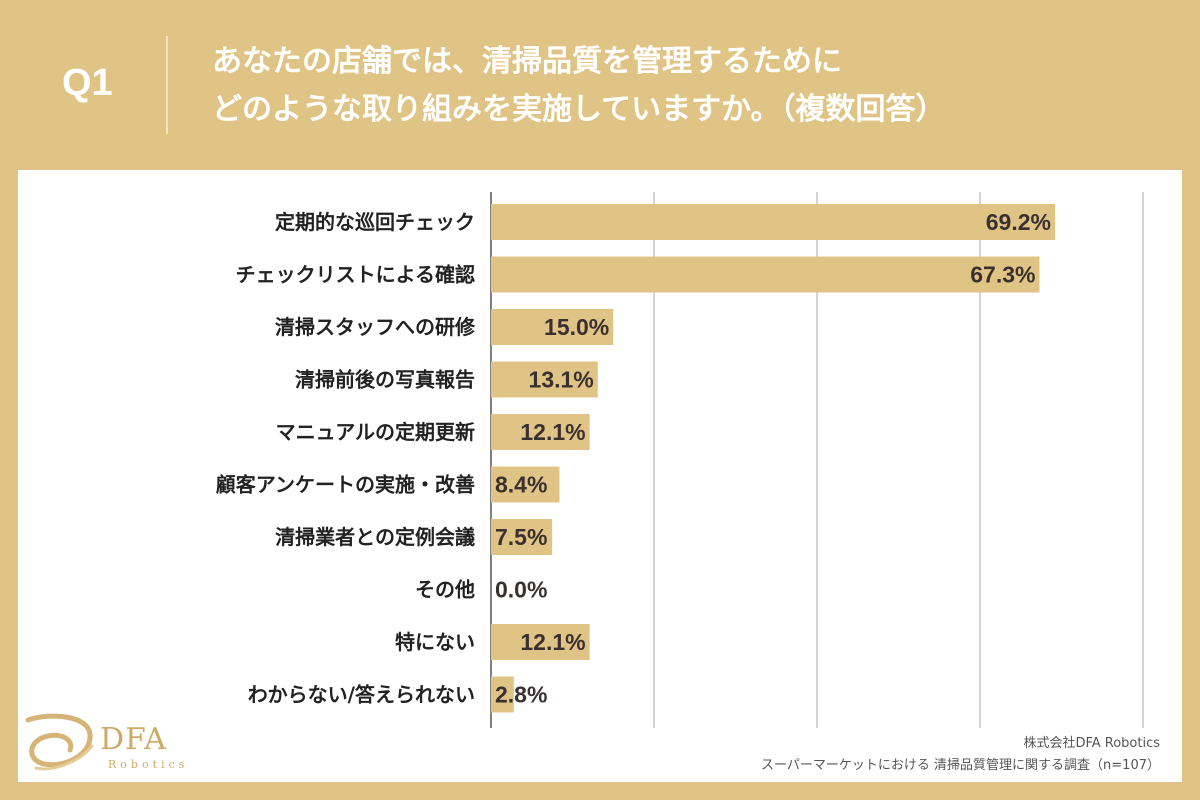  I want to click on category-label: チェックリストによる確認, so click(355, 275).